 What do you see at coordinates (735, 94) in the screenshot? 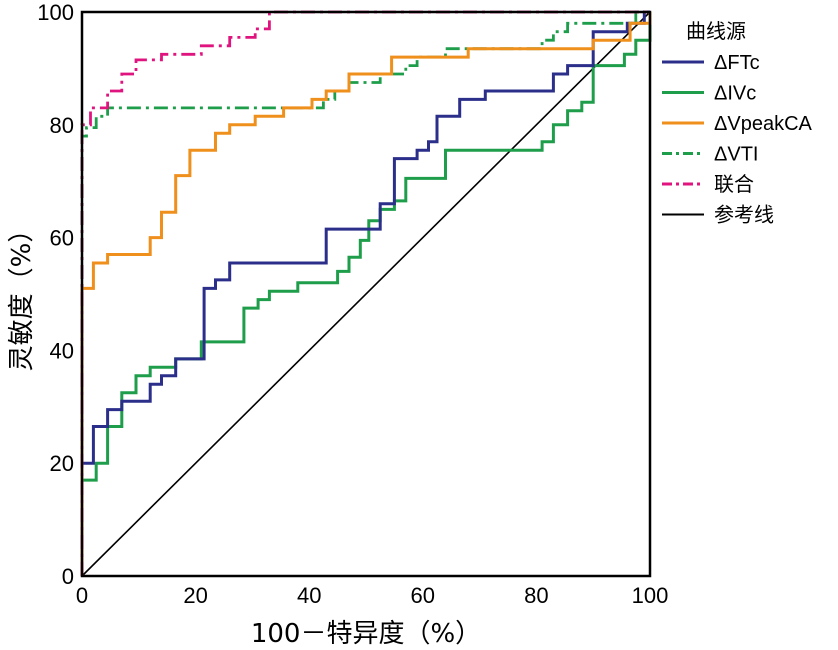
I see `legend-entry-label: ΔIVc` at bounding box center [735, 94].